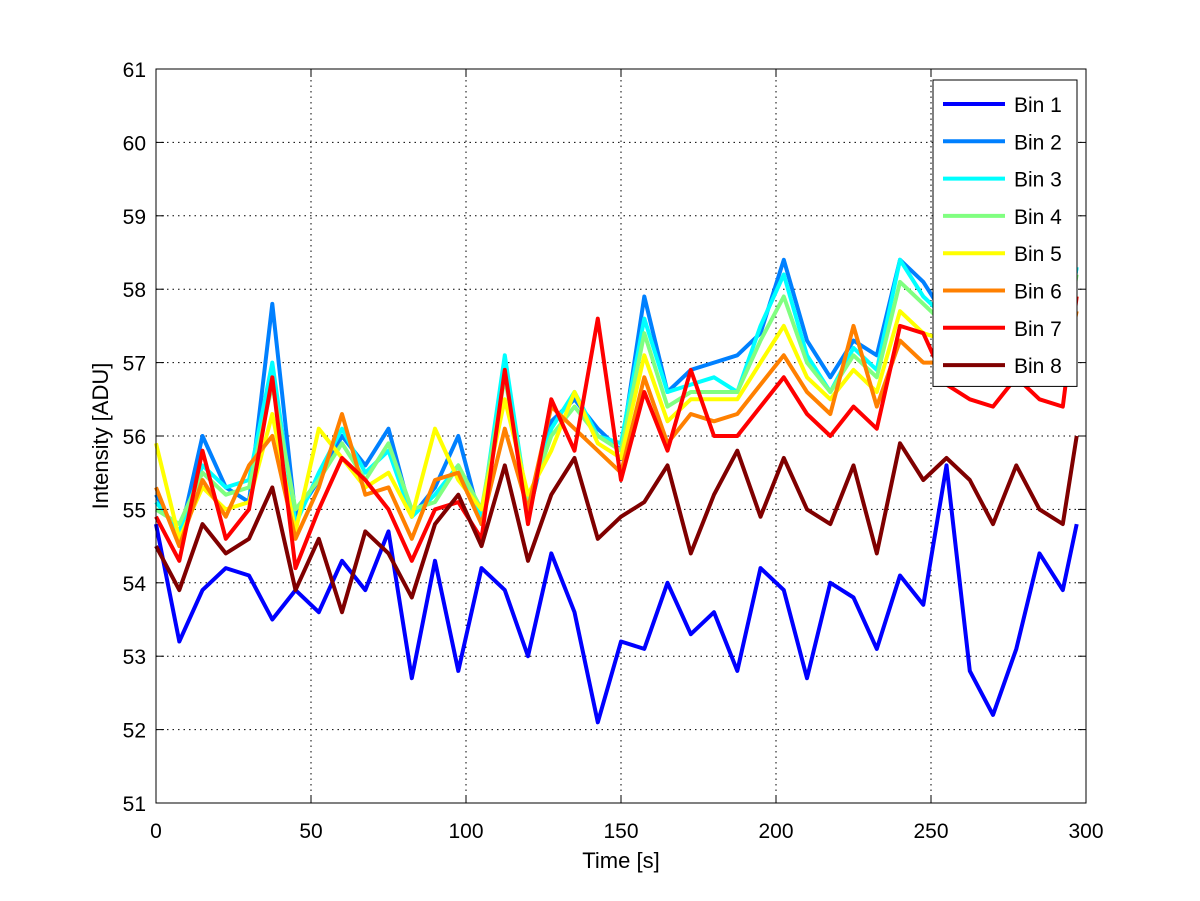 The image size is (1200, 901). What do you see at coordinates (100, 436) in the screenshot?
I see `y-axis-label: Intensity [ADU]` at bounding box center [100, 436].